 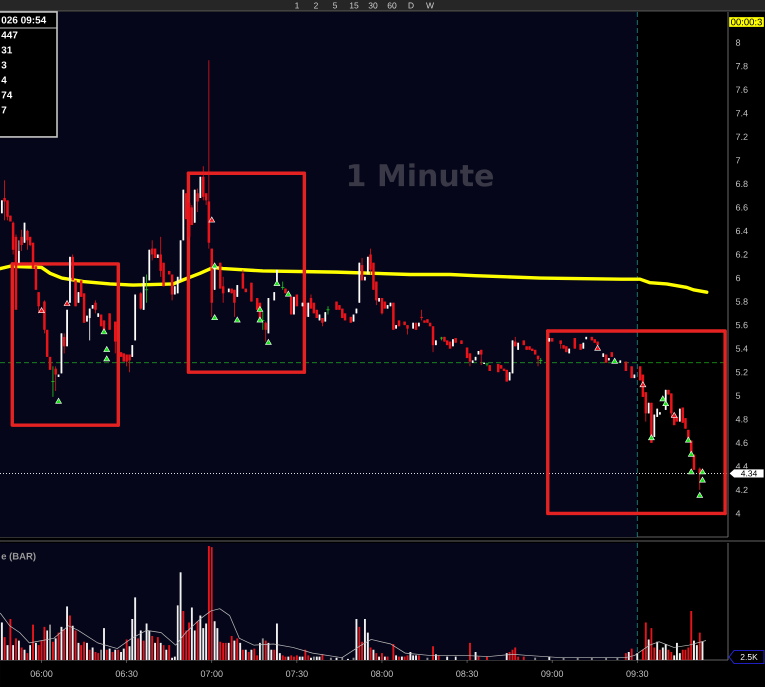 I want to click on x-tick-label: 06:00, so click(x=41, y=673).